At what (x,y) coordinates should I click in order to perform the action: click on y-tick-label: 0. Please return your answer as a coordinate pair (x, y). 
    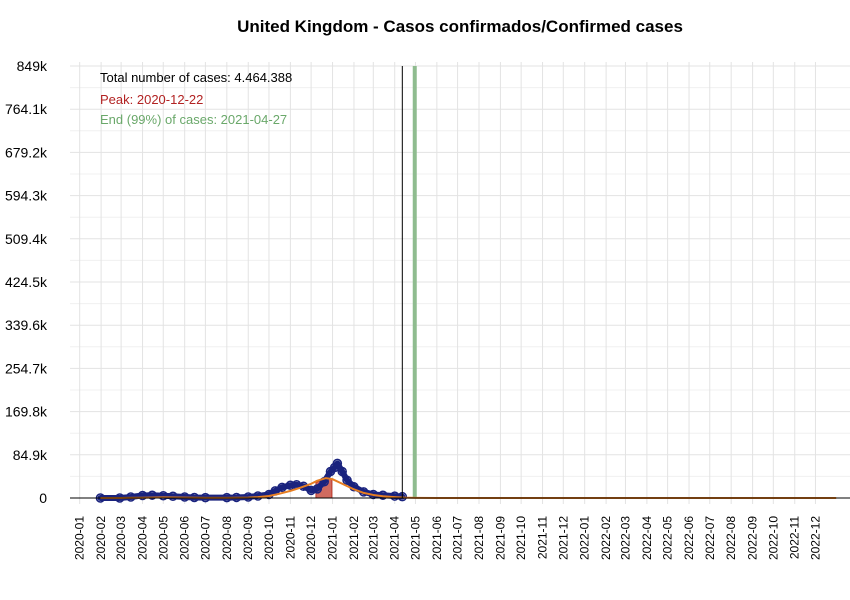
    Looking at the image, I should click on (43, 498).